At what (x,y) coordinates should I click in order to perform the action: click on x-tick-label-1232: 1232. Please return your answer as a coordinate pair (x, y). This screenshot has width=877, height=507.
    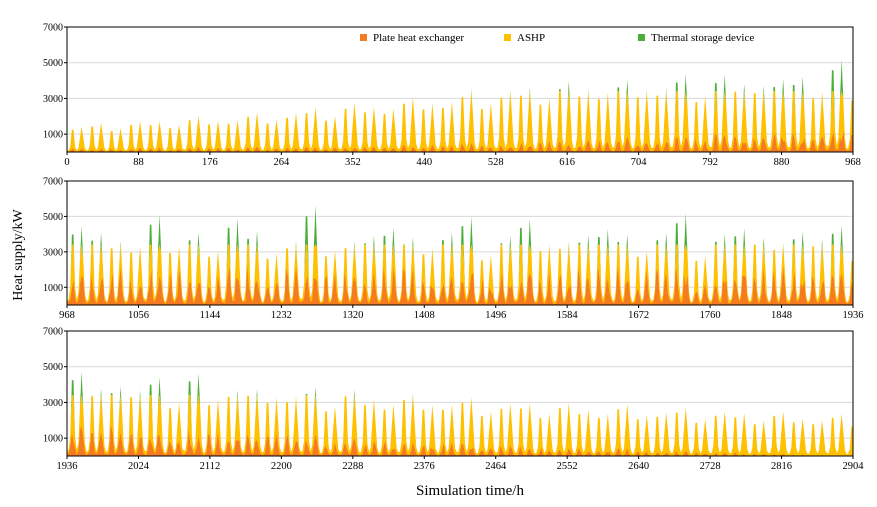
    Looking at the image, I should click on (281, 315).